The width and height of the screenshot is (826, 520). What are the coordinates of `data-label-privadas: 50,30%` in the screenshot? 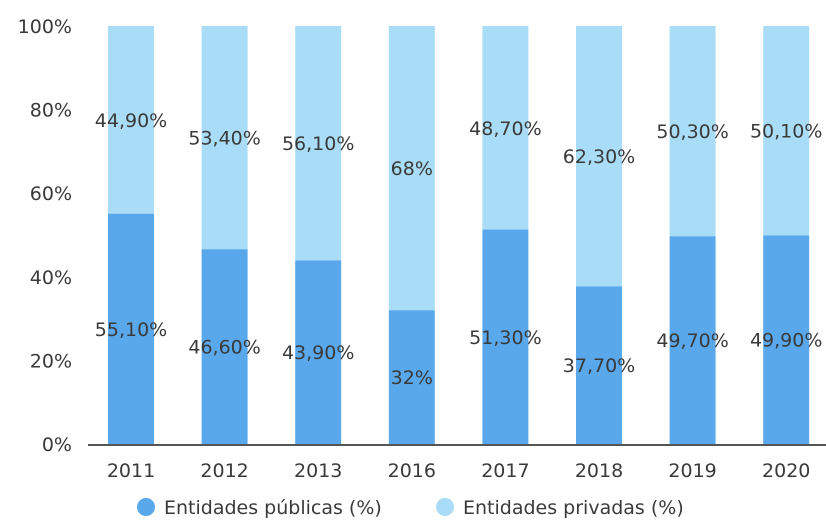 It's located at (692, 132).